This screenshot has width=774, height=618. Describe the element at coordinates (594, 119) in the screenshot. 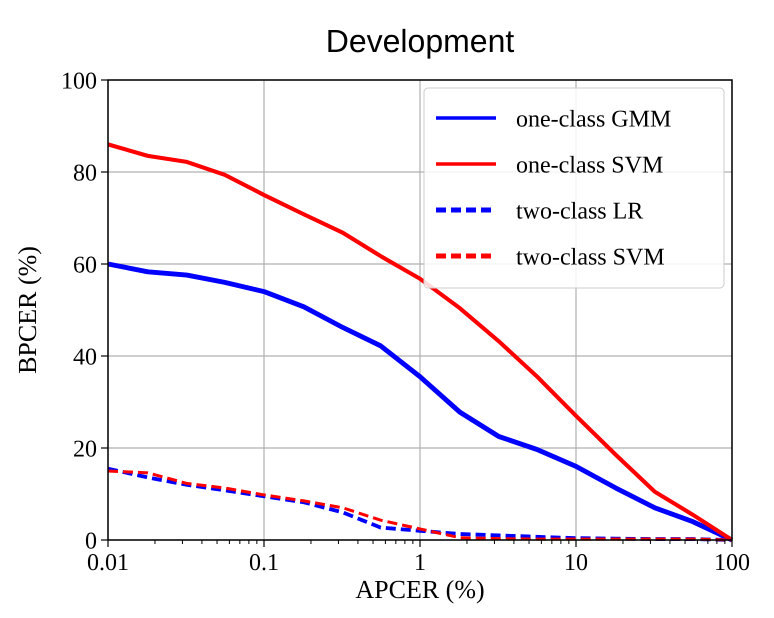

I see `legend-label: one-class GMM` at that location.